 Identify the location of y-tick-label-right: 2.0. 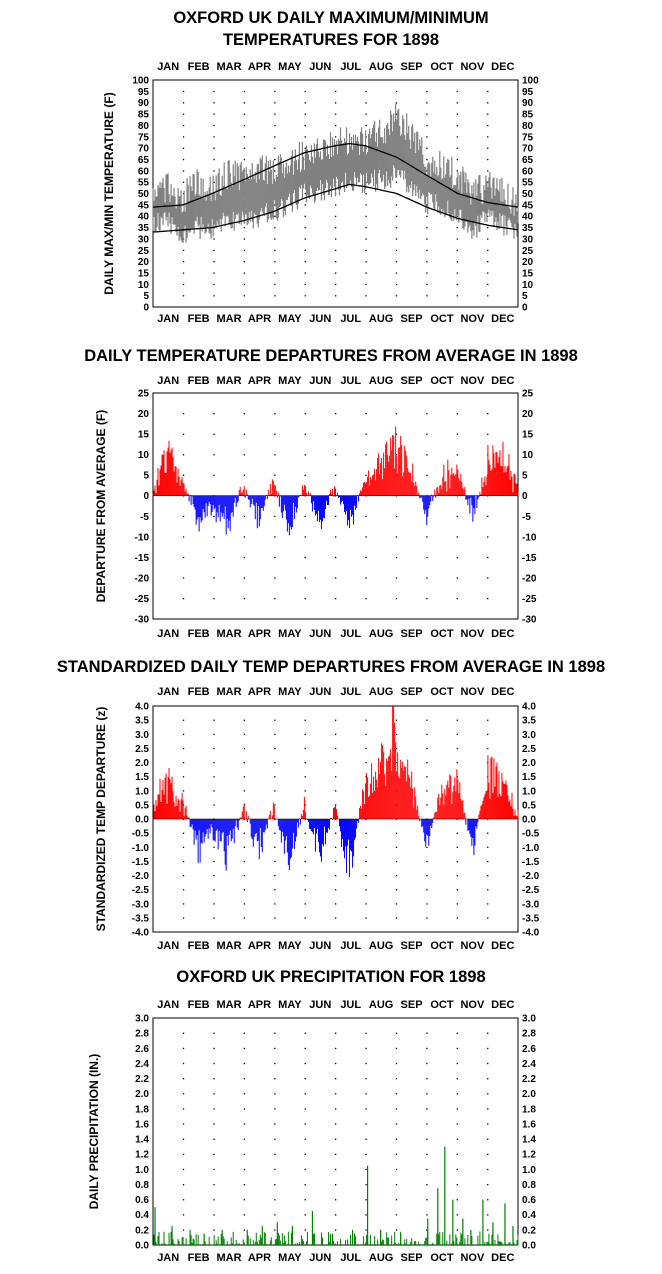
(529, 763).